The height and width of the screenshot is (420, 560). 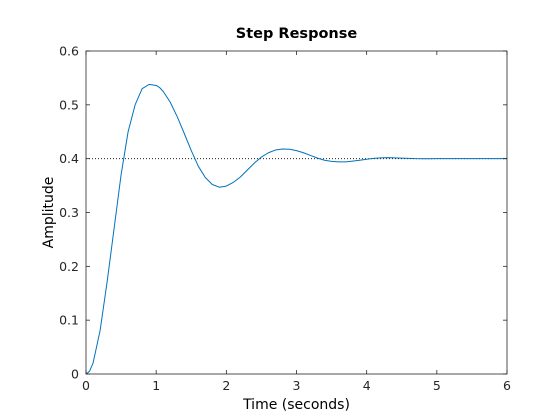 I want to click on y-tick-label: 0.6, so click(x=69, y=51).